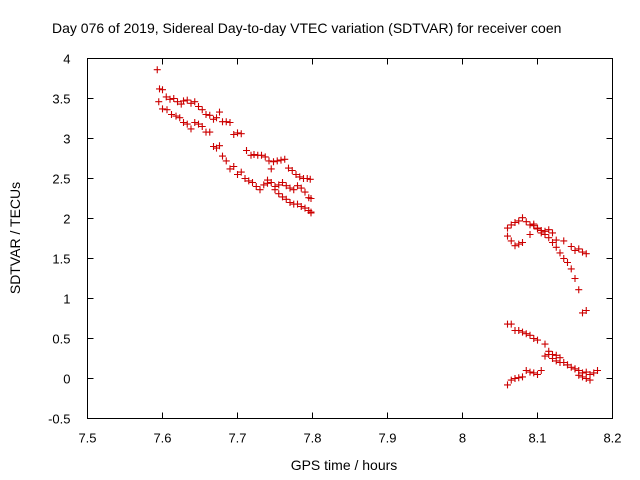 Image resolution: width=640 pixels, height=480 pixels. What do you see at coordinates (344, 465) in the screenshot?
I see `x-axis-label: GPS time / hours` at bounding box center [344, 465].